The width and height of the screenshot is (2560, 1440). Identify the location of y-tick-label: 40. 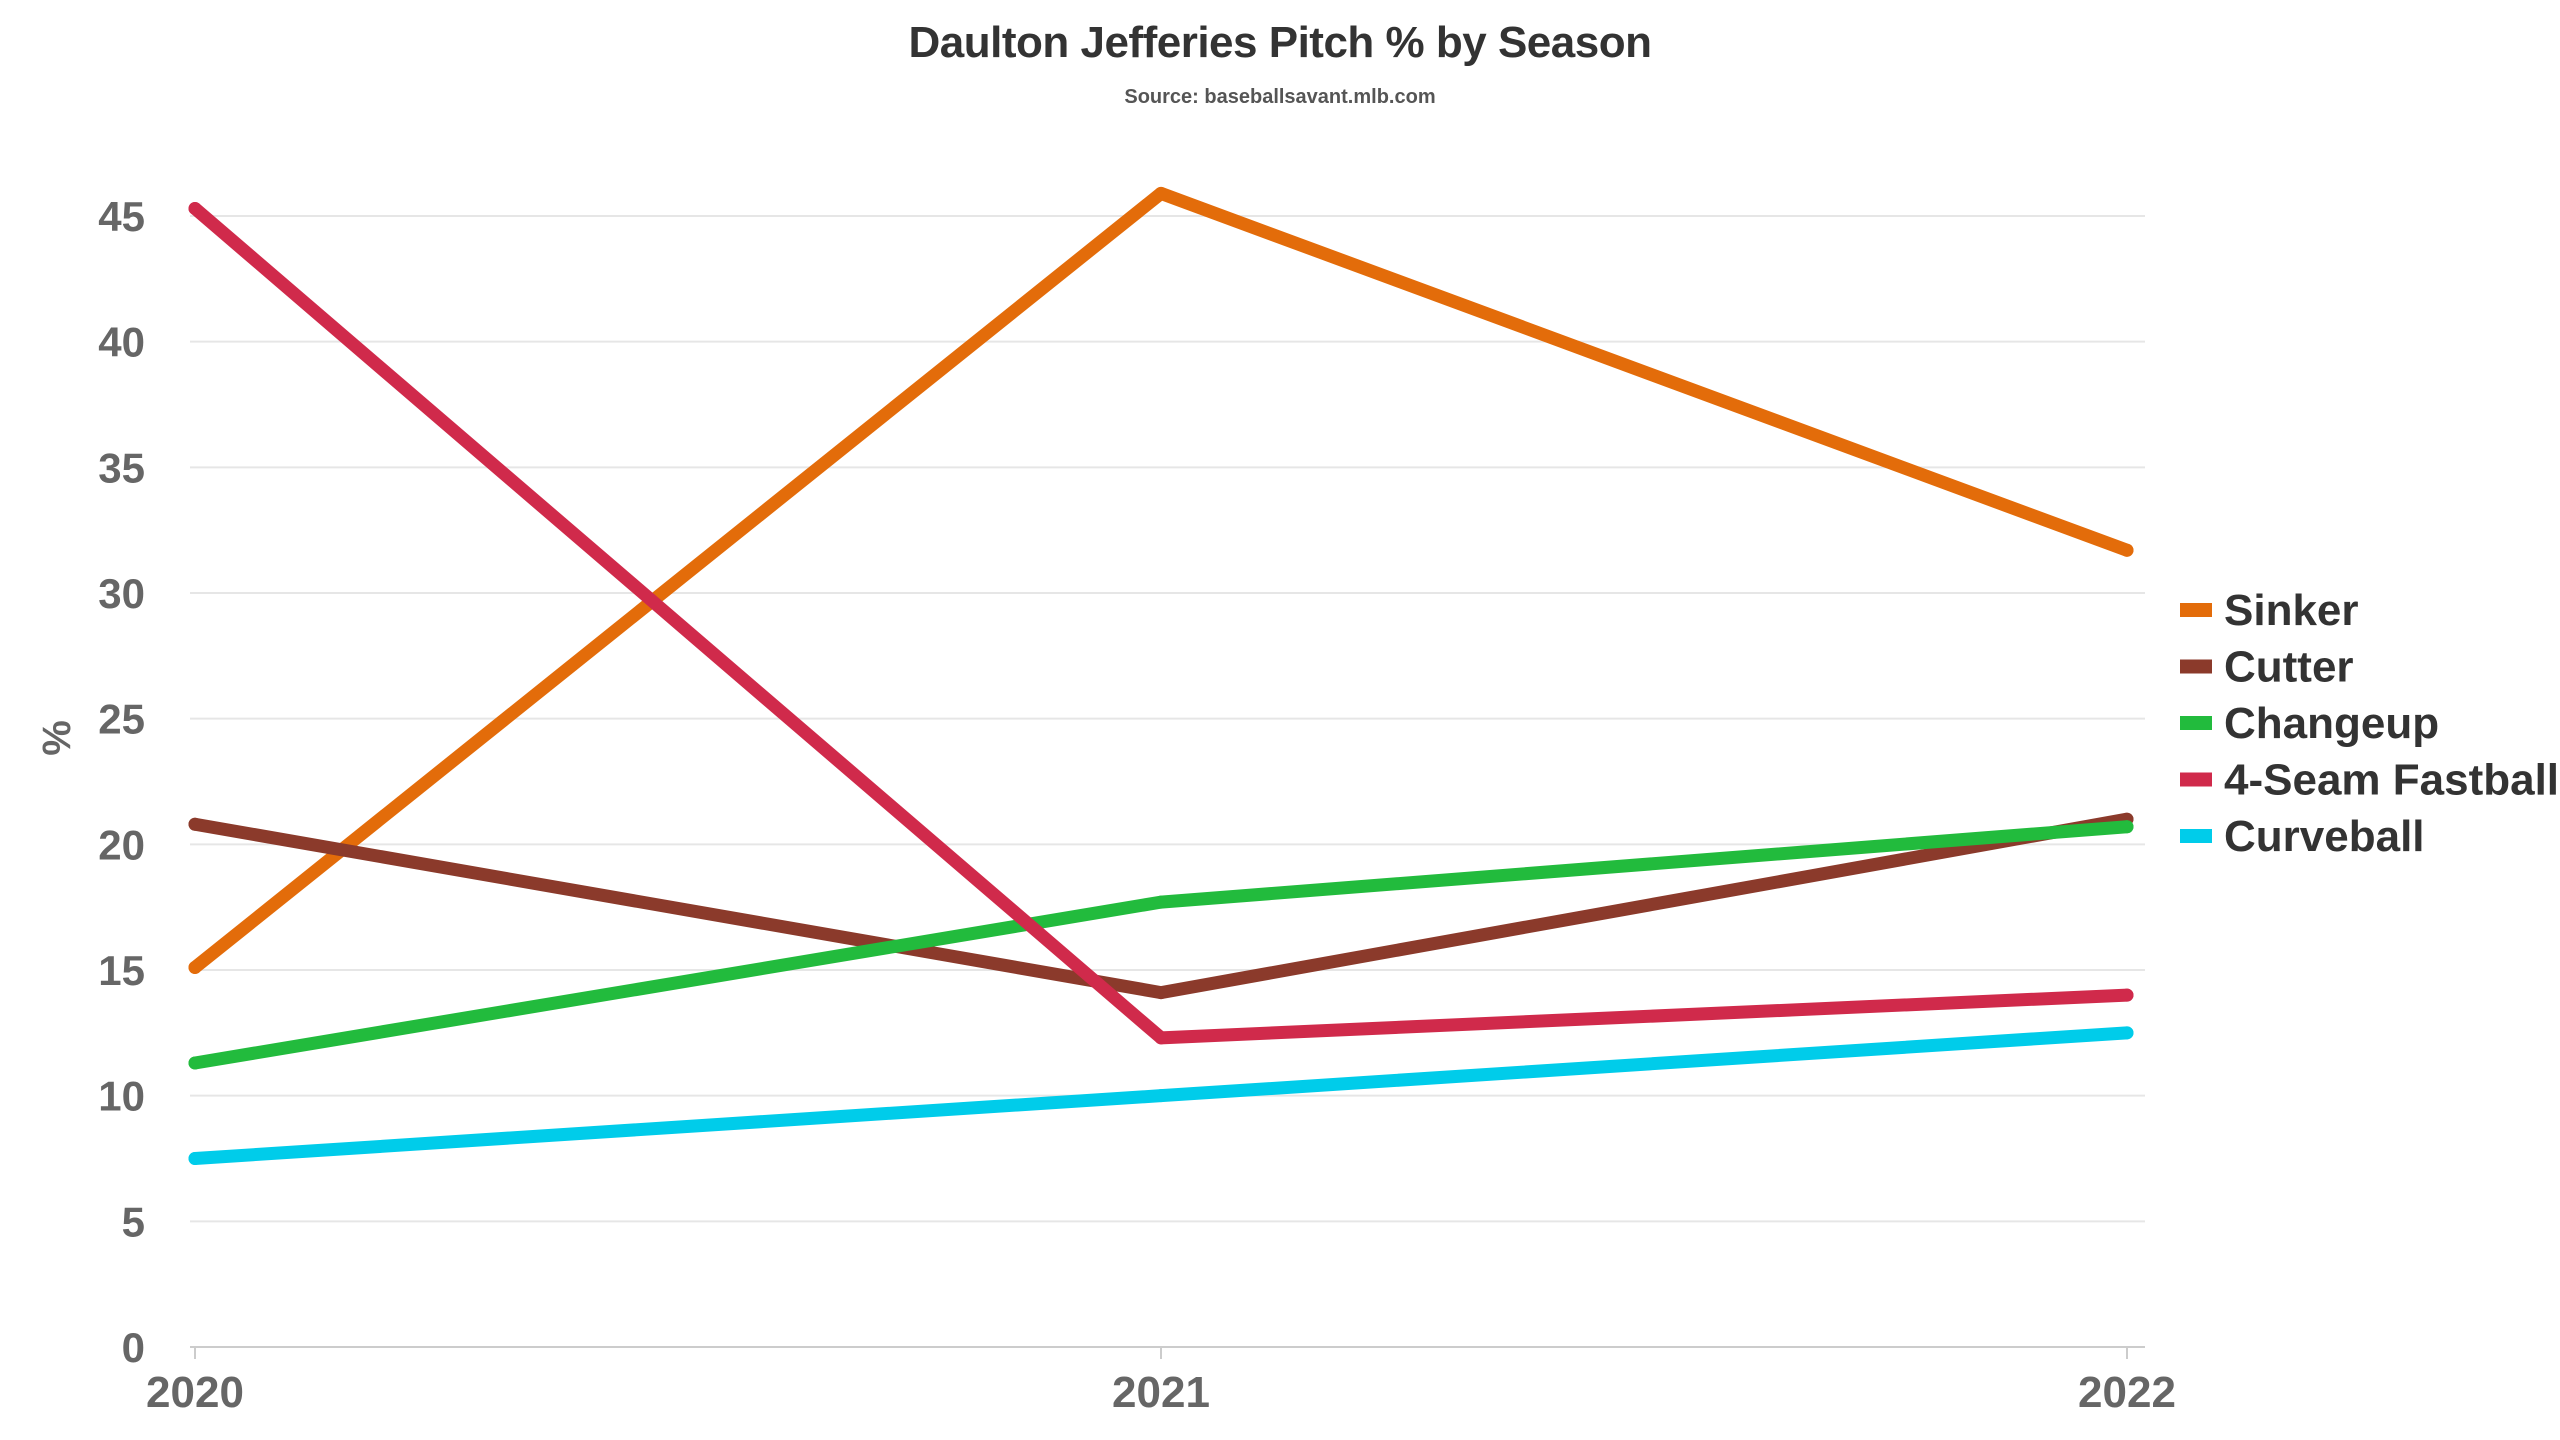
(121, 342).